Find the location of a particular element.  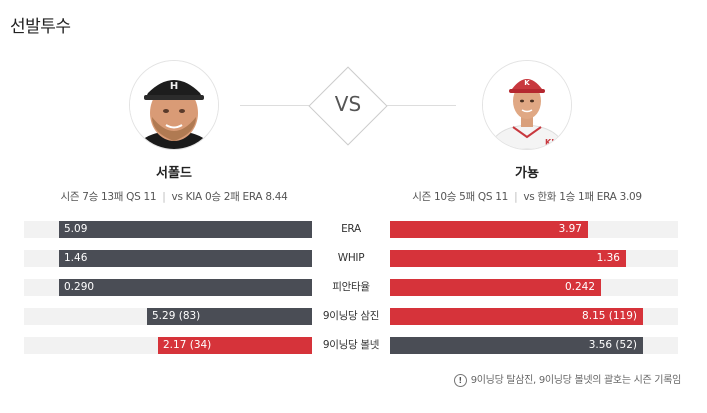

stat-row: 5.29 (83) 9이닝당 삼진 8.15 (119) is located at coordinates (351, 316).